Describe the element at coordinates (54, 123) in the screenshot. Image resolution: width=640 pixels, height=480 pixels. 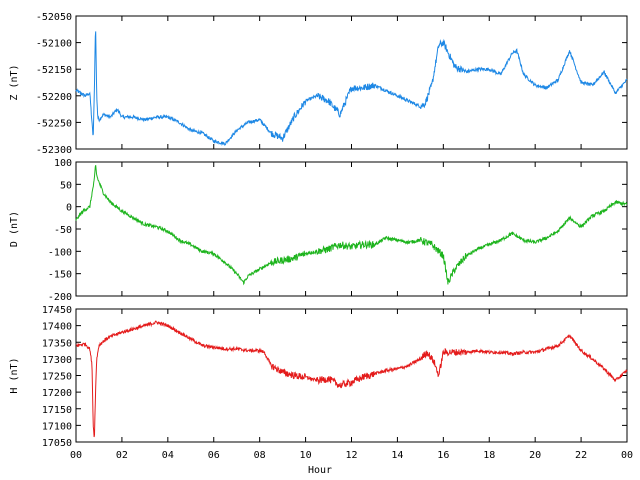
I see `z-ytick-label: -52250` at that location.